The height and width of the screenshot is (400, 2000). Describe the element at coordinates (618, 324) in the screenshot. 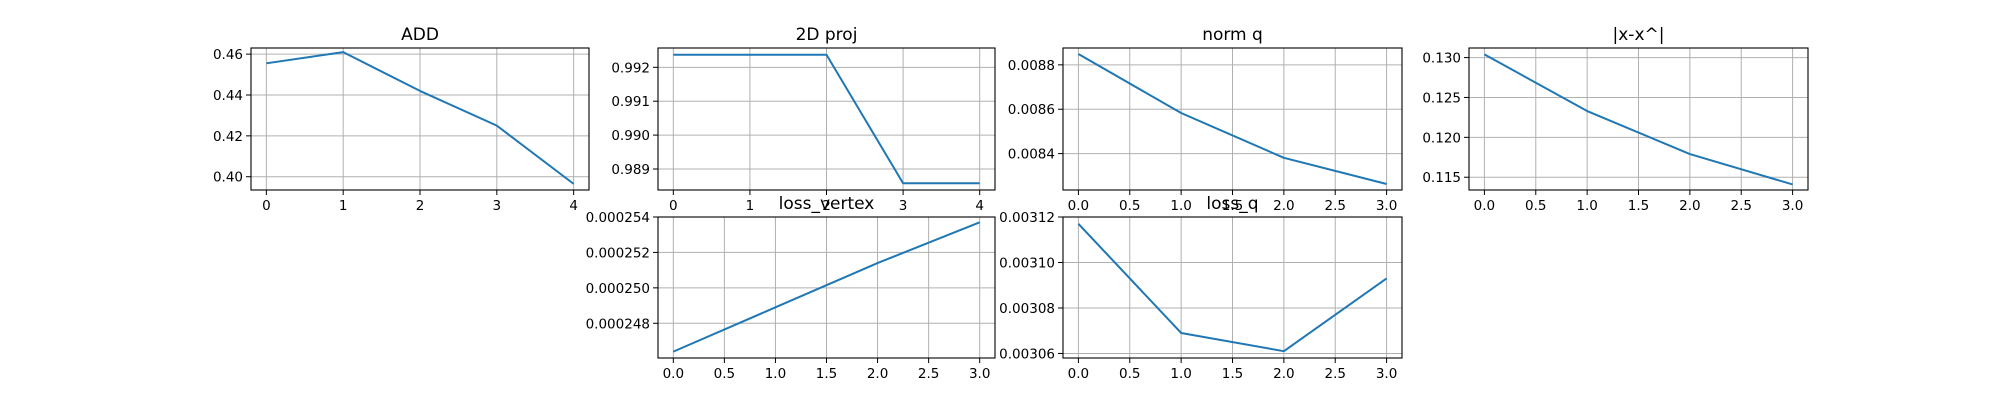

I see `y-tick-label: 0.000248` at that location.